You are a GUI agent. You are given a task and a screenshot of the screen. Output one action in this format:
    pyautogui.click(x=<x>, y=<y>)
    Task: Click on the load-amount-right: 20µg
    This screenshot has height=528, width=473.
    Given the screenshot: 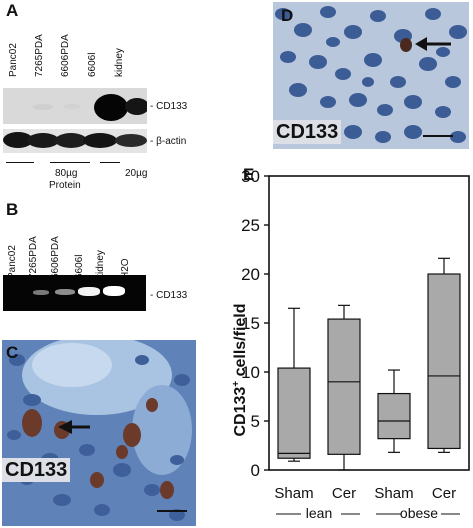 What is the action you would take?
    pyautogui.click(x=136, y=173)
    